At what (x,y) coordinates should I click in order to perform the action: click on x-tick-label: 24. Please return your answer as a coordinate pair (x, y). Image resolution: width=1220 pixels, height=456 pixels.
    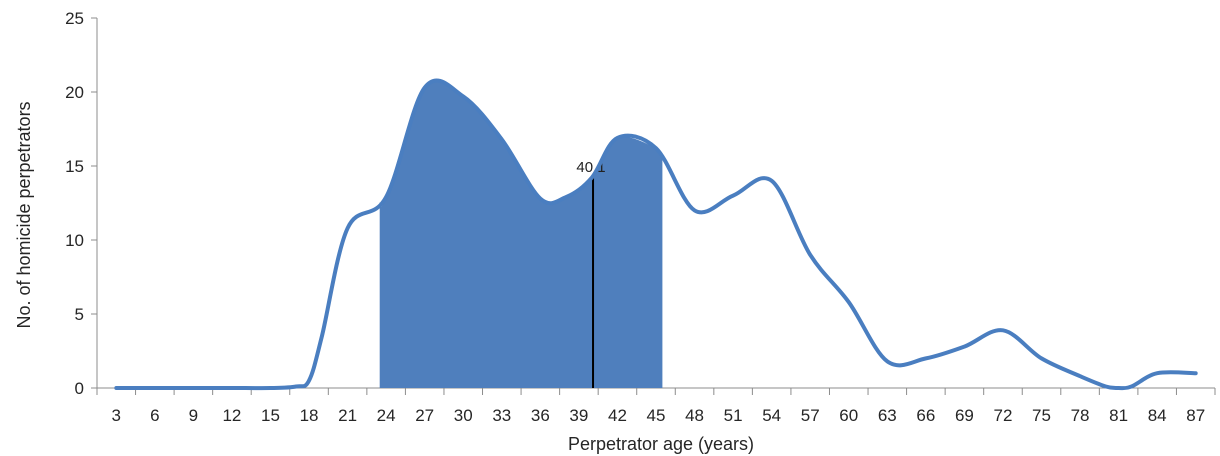
    Looking at the image, I should click on (386, 415).